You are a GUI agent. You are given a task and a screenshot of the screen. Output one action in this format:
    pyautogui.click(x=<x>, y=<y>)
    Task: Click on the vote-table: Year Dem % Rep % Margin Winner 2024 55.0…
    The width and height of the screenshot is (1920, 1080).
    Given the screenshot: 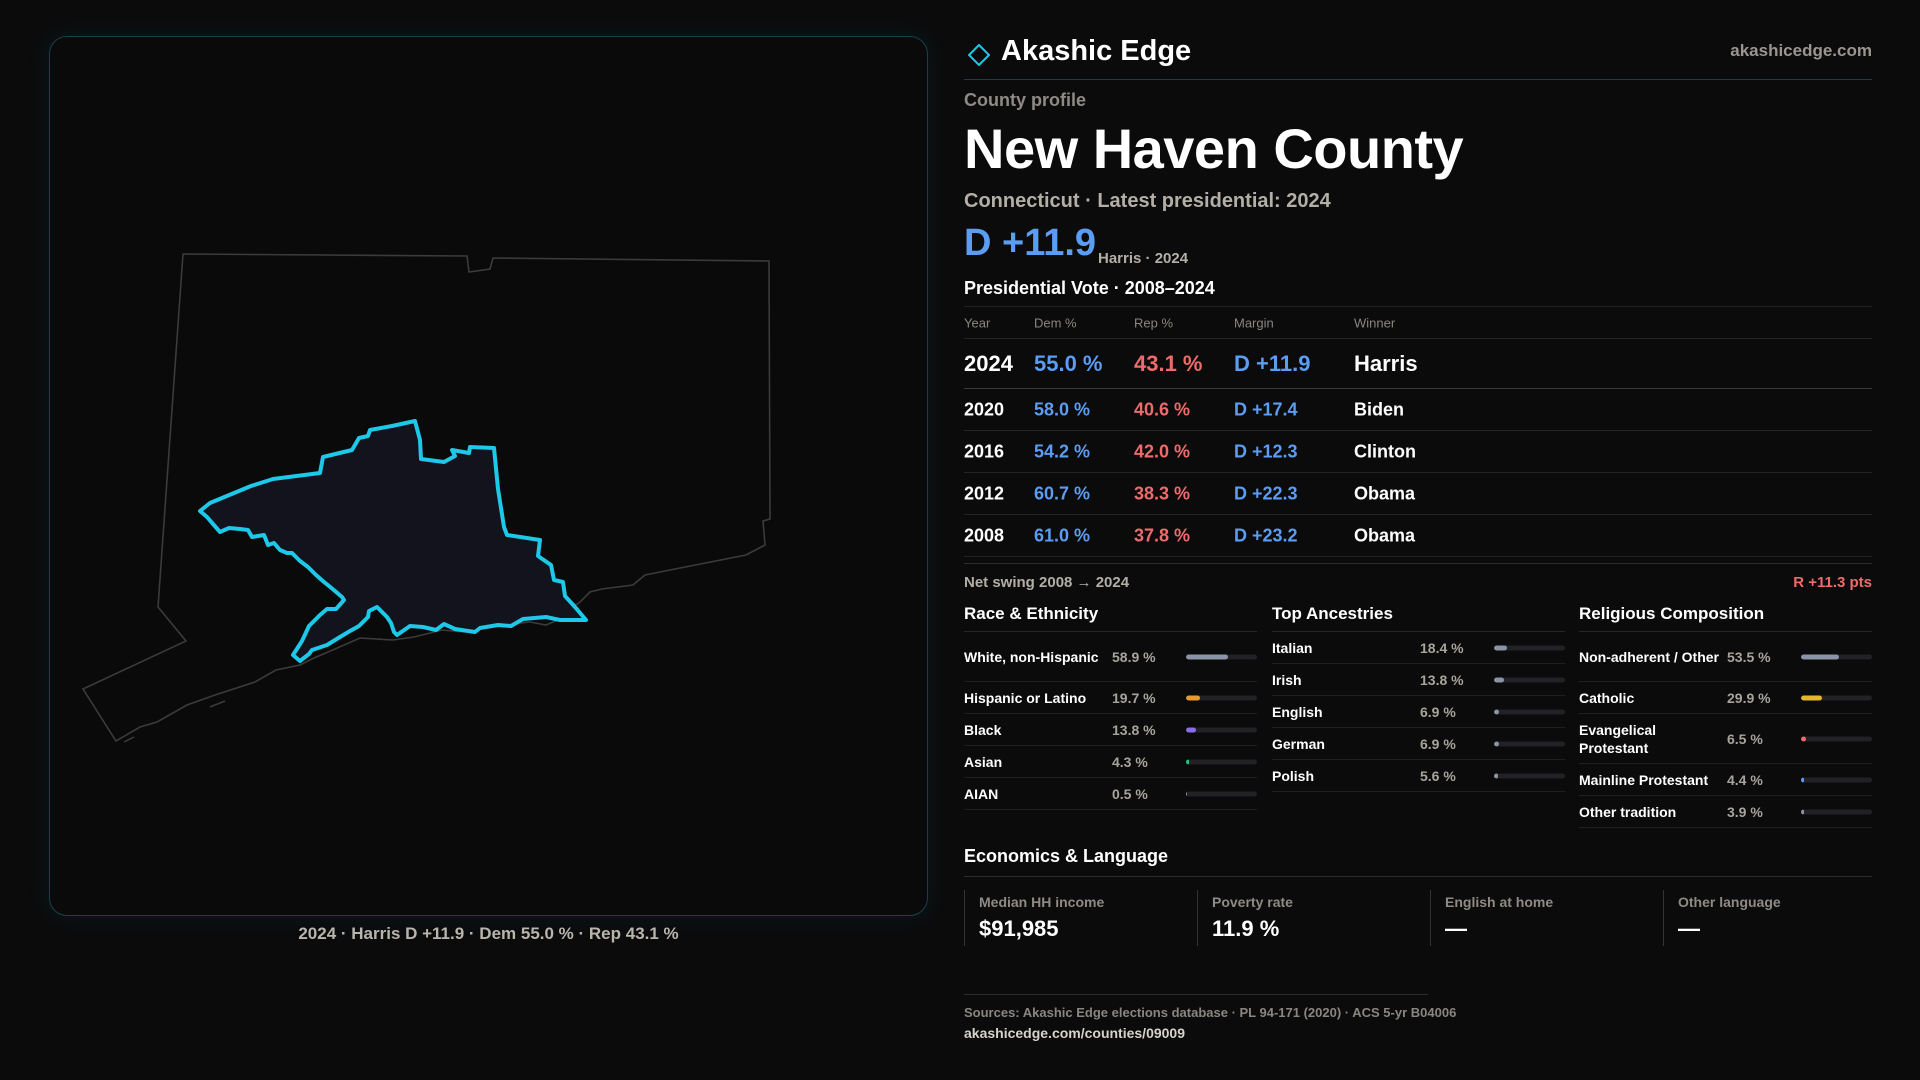 What is the action you would take?
    pyautogui.click(x=1418, y=431)
    